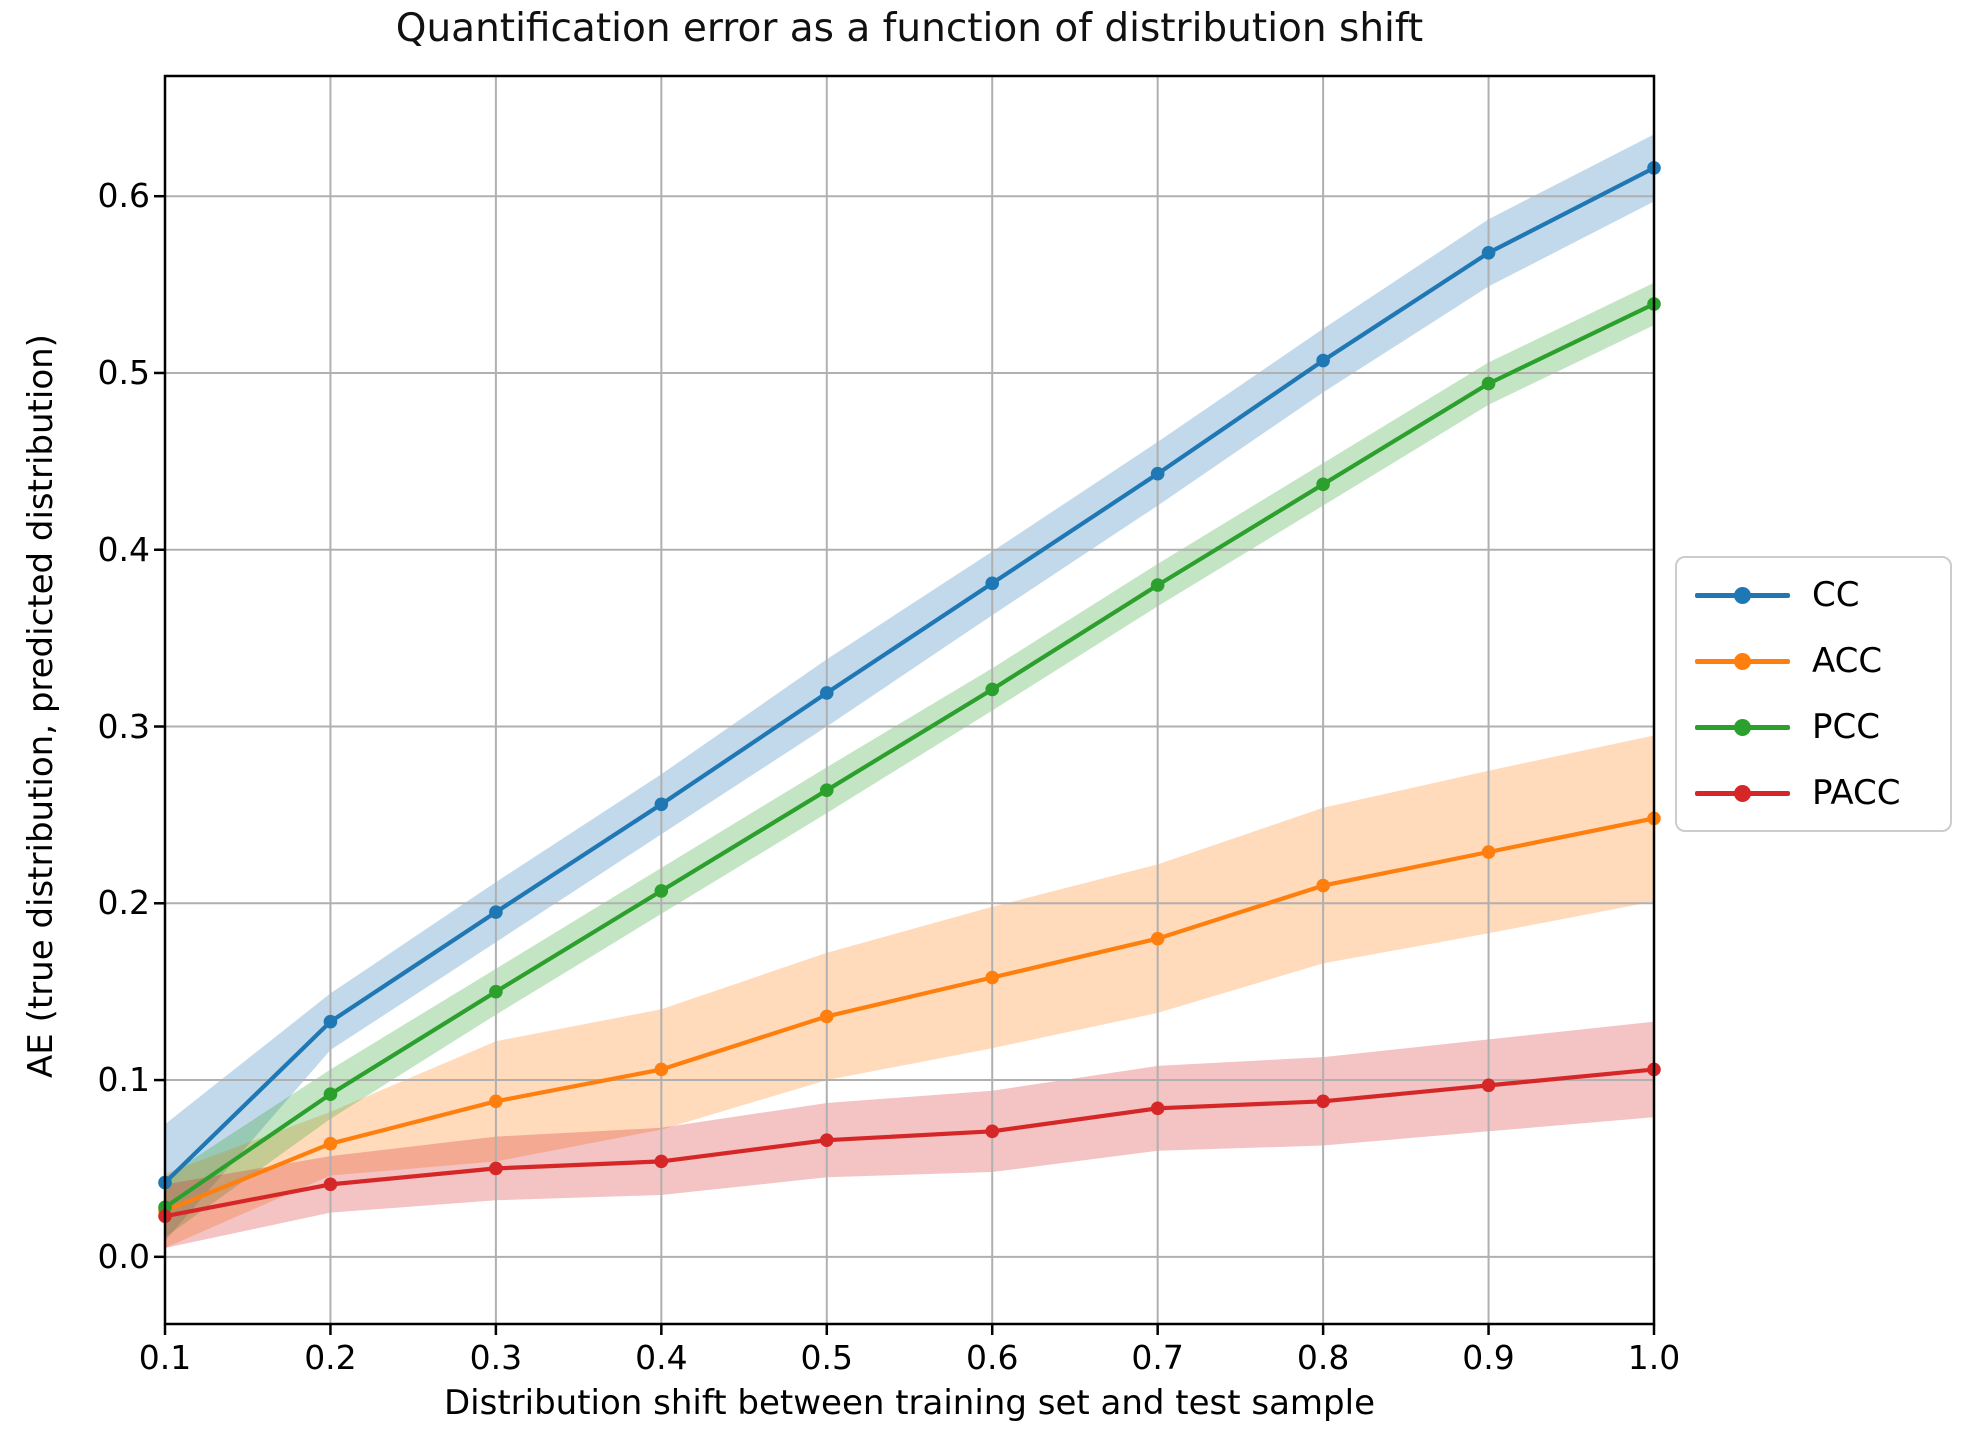 The image size is (1969, 1446). I want to click on y-tick-label: 0.4, so click(123, 549).